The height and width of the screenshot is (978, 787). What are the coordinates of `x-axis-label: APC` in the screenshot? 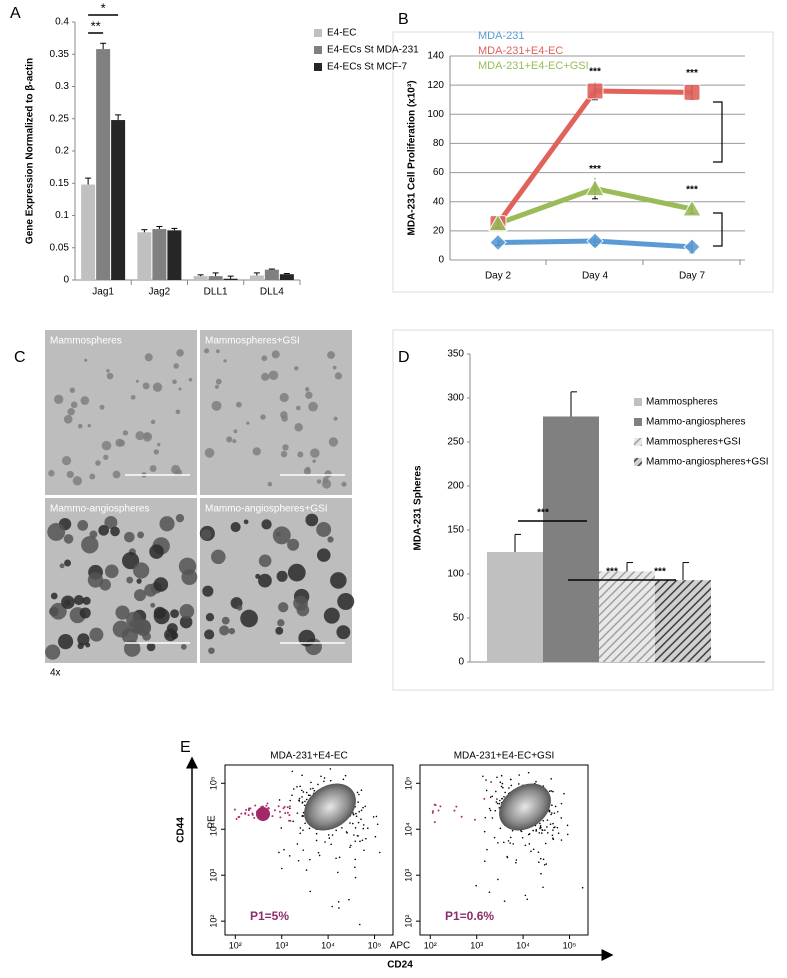 It's located at (400, 946).